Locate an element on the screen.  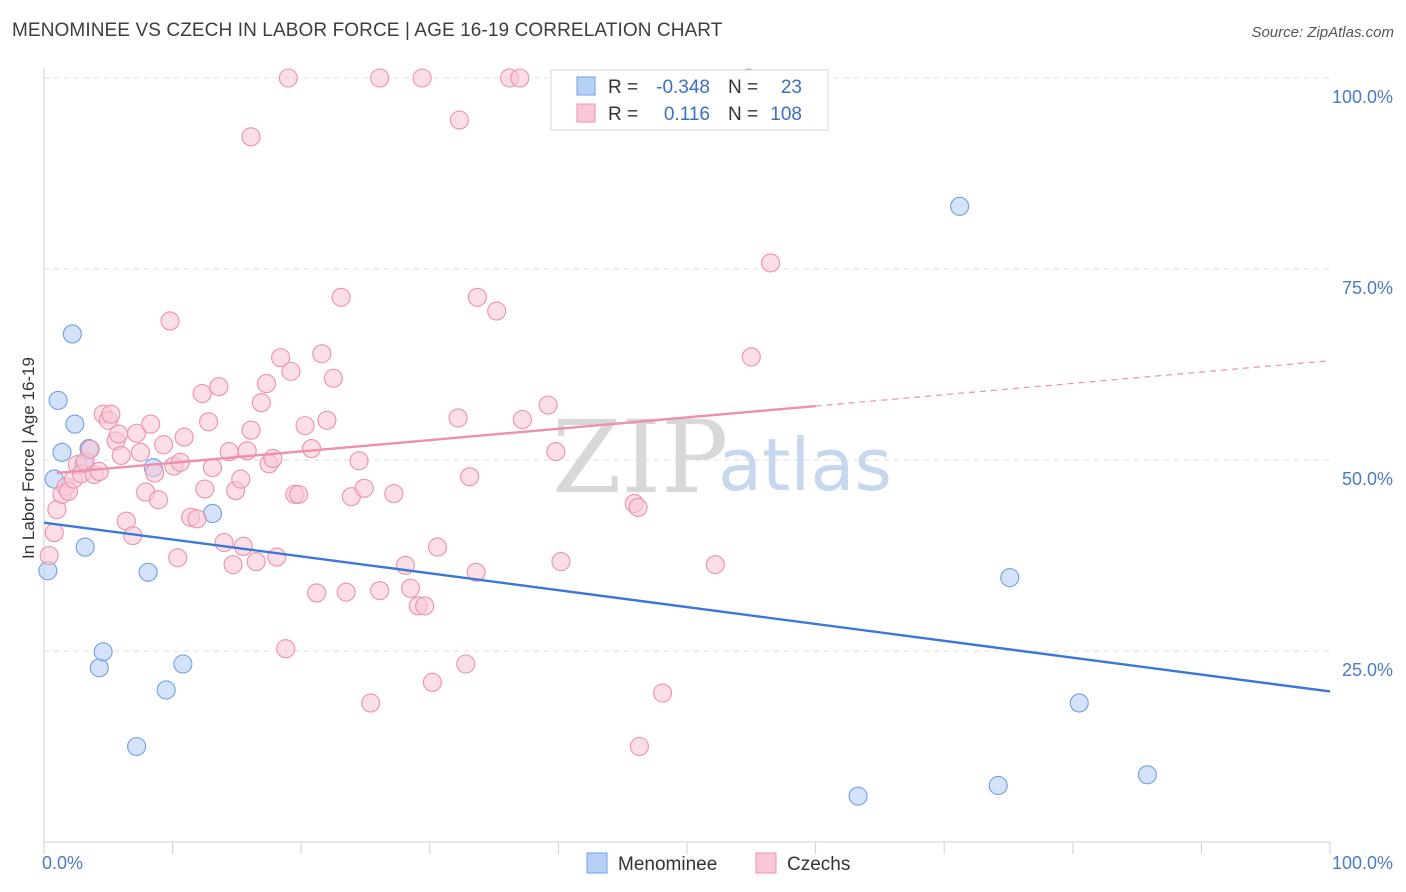
series-swatch-czechs is located at coordinates (766, 863).